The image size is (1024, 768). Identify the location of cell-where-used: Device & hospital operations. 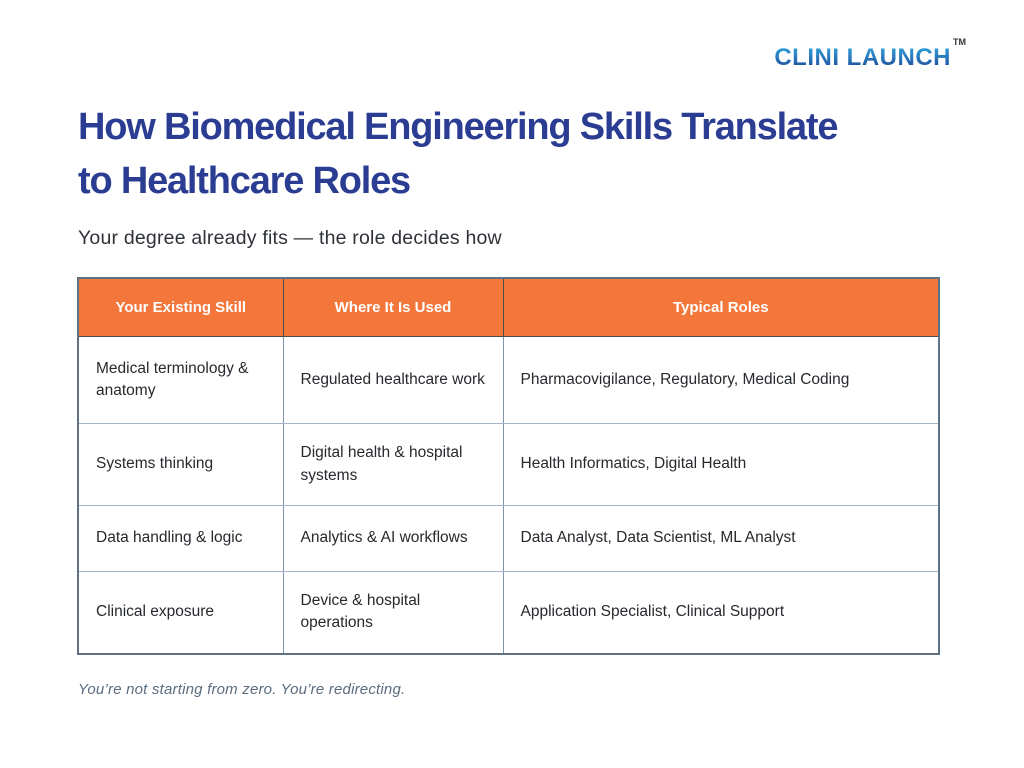
(393, 612).